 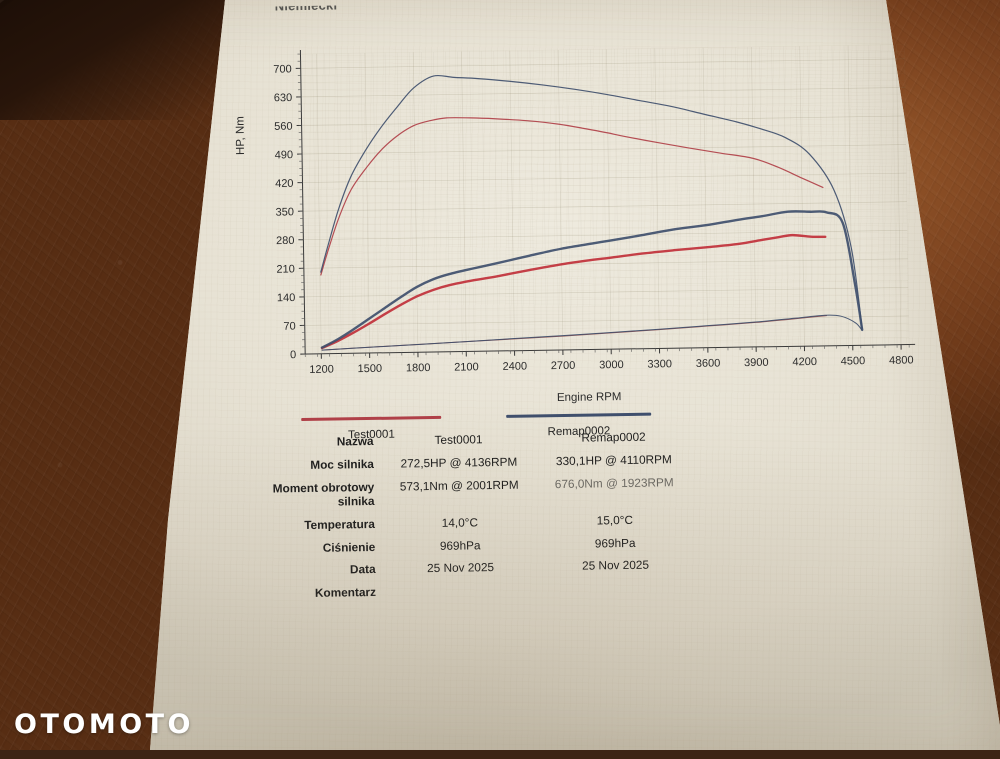 I want to click on y-tick-label: 280, so click(x=285, y=241).